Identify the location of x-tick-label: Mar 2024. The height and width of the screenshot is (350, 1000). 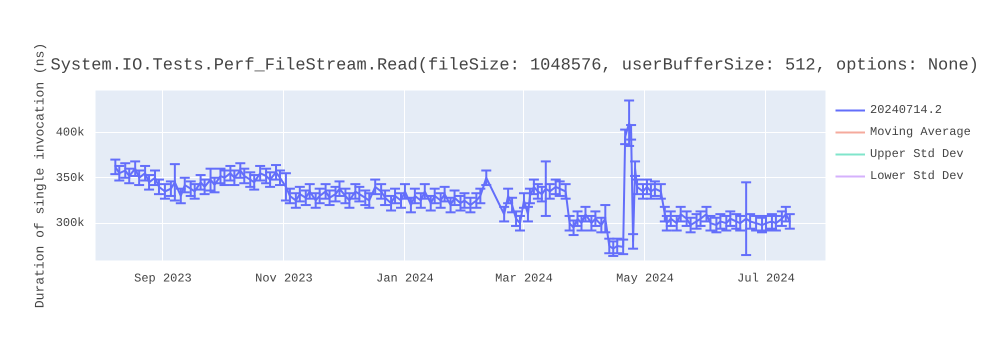
(524, 279).